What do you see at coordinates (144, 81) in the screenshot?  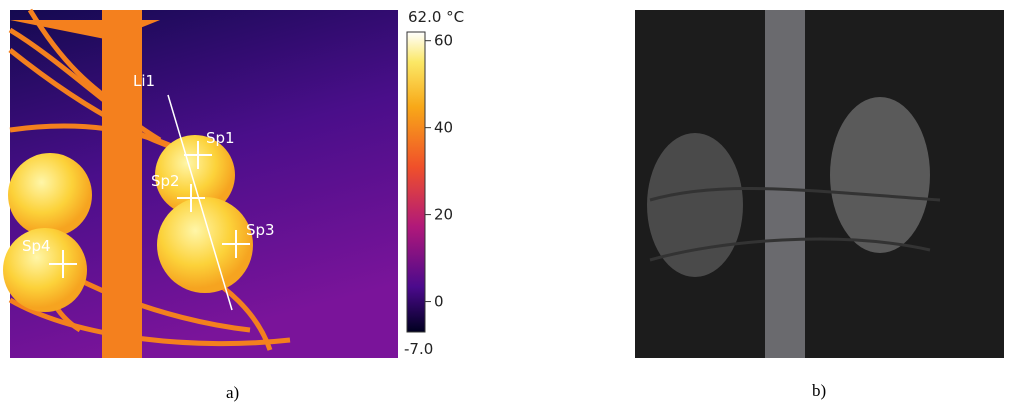 I see `line-label: Li1` at bounding box center [144, 81].